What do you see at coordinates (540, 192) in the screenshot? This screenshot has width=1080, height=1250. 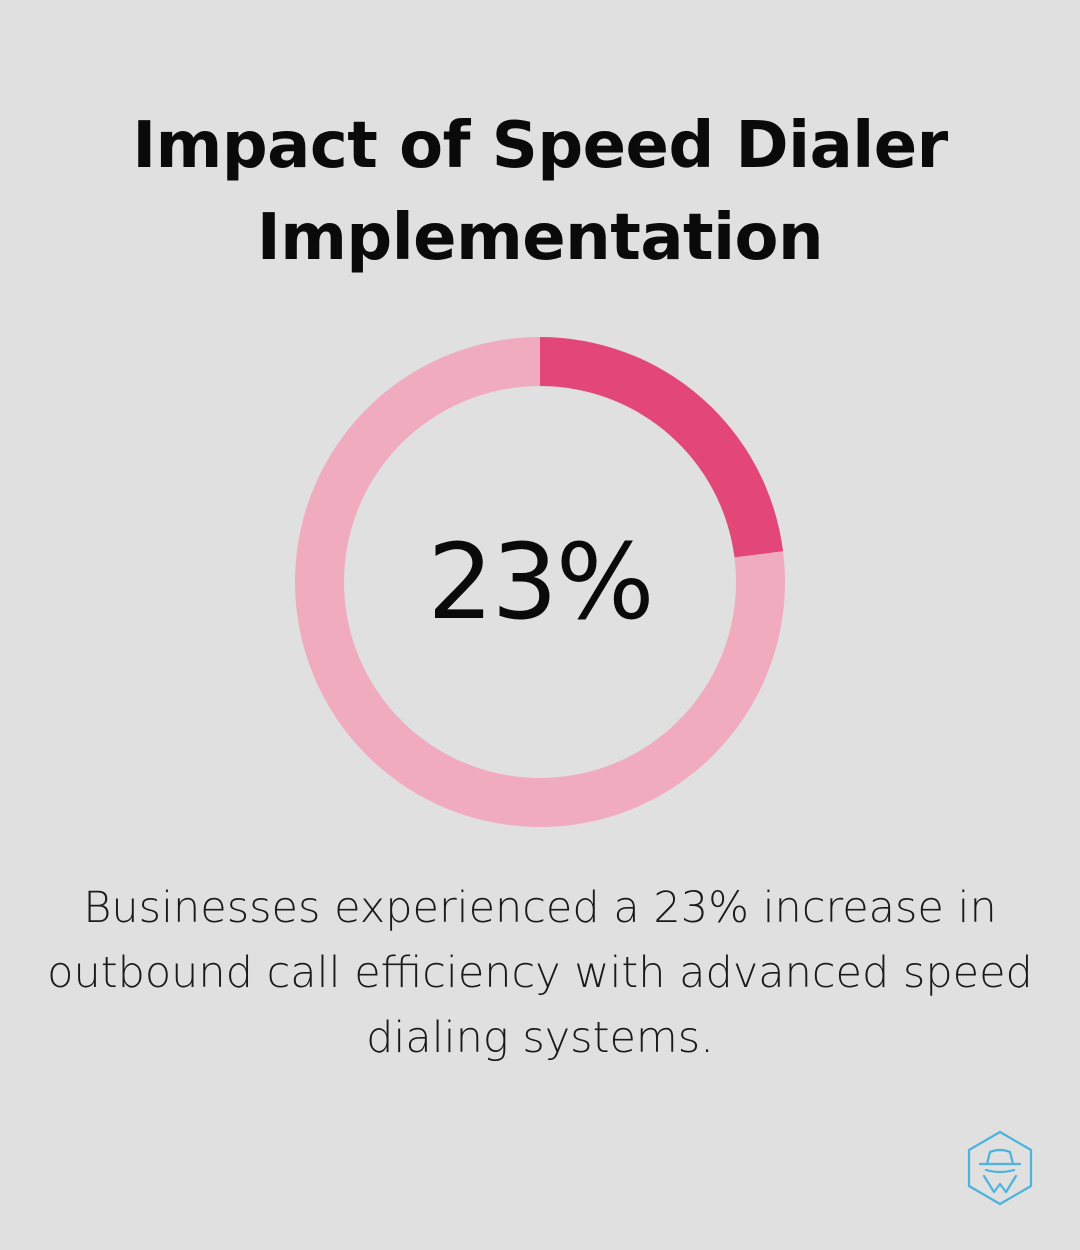 I see `chart-title: Impact of Speed Dialer Implementation` at bounding box center [540, 192].